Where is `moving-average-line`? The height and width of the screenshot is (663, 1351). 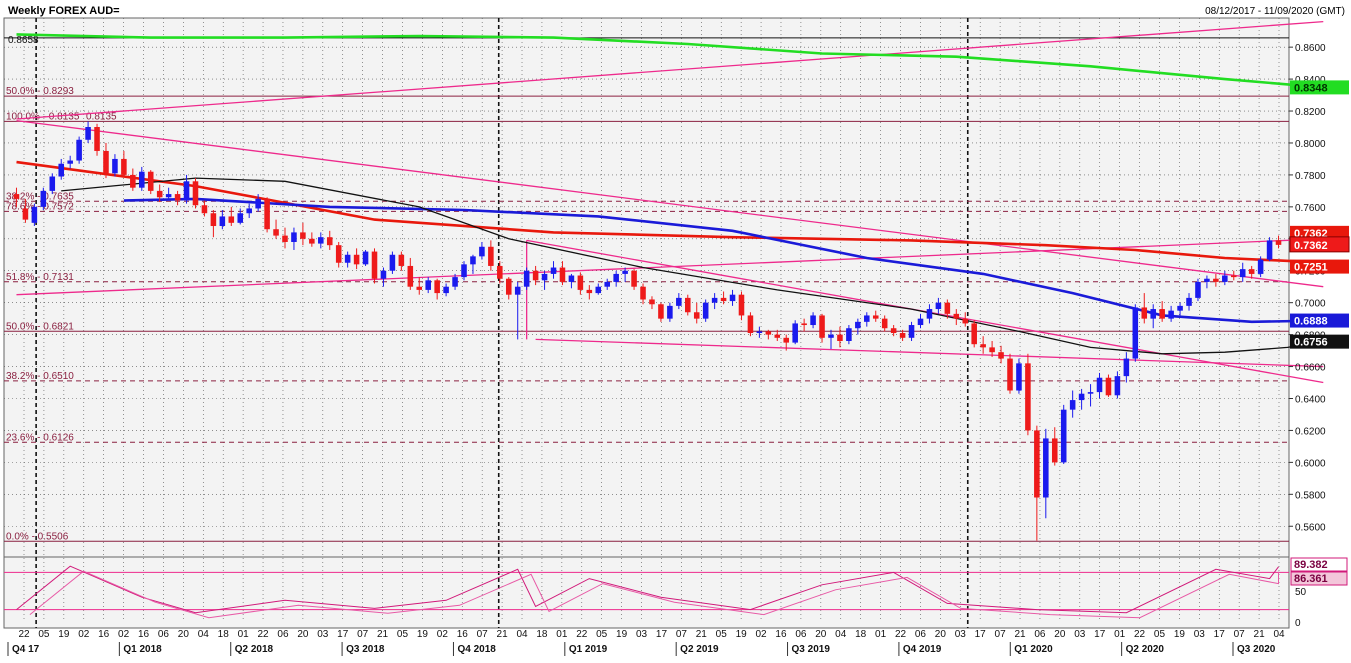 moving-average-line is located at coordinates (670, 61).